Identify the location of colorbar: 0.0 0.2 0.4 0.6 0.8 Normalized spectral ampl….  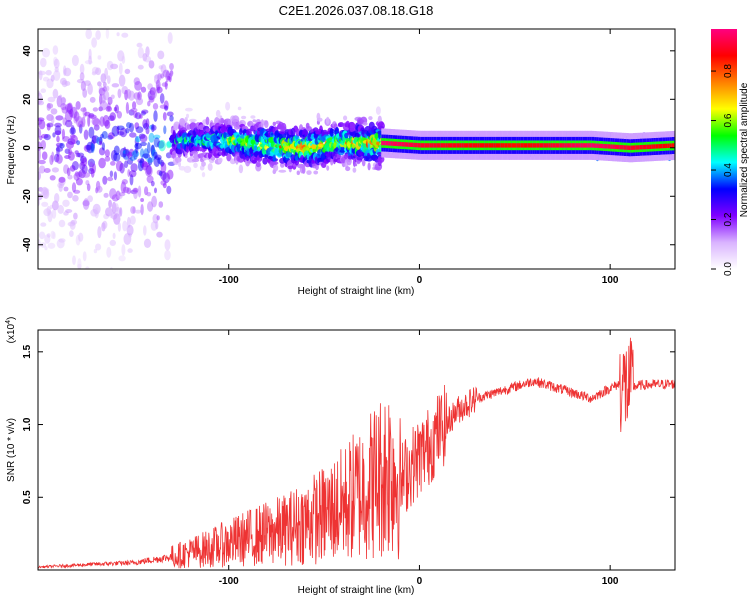
(730, 152).